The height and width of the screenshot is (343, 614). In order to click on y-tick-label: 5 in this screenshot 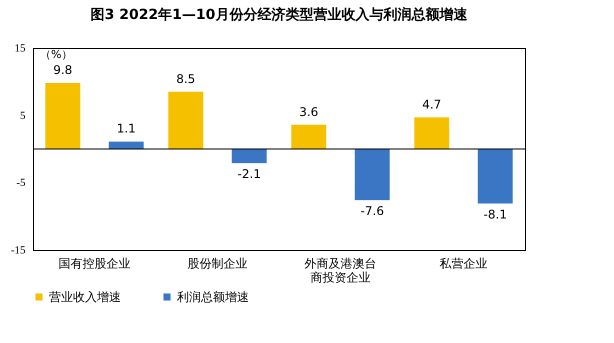, I will do `click(23, 116)`.